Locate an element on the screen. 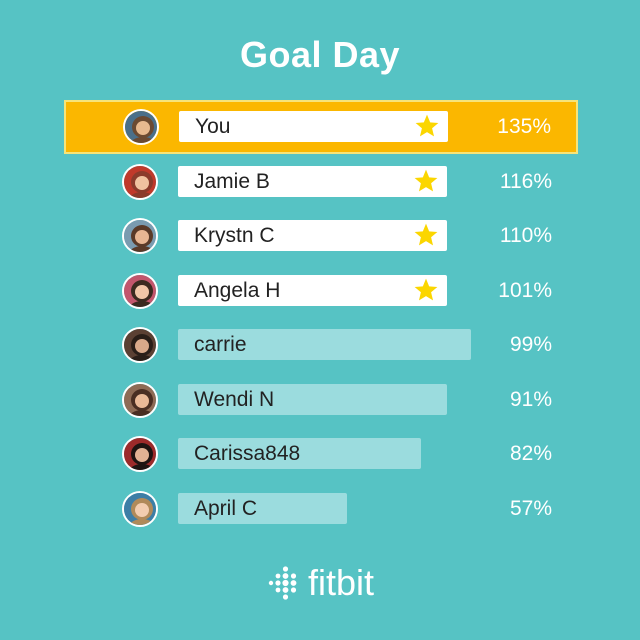  goal-percent: 91% is located at coordinates (530, 399).